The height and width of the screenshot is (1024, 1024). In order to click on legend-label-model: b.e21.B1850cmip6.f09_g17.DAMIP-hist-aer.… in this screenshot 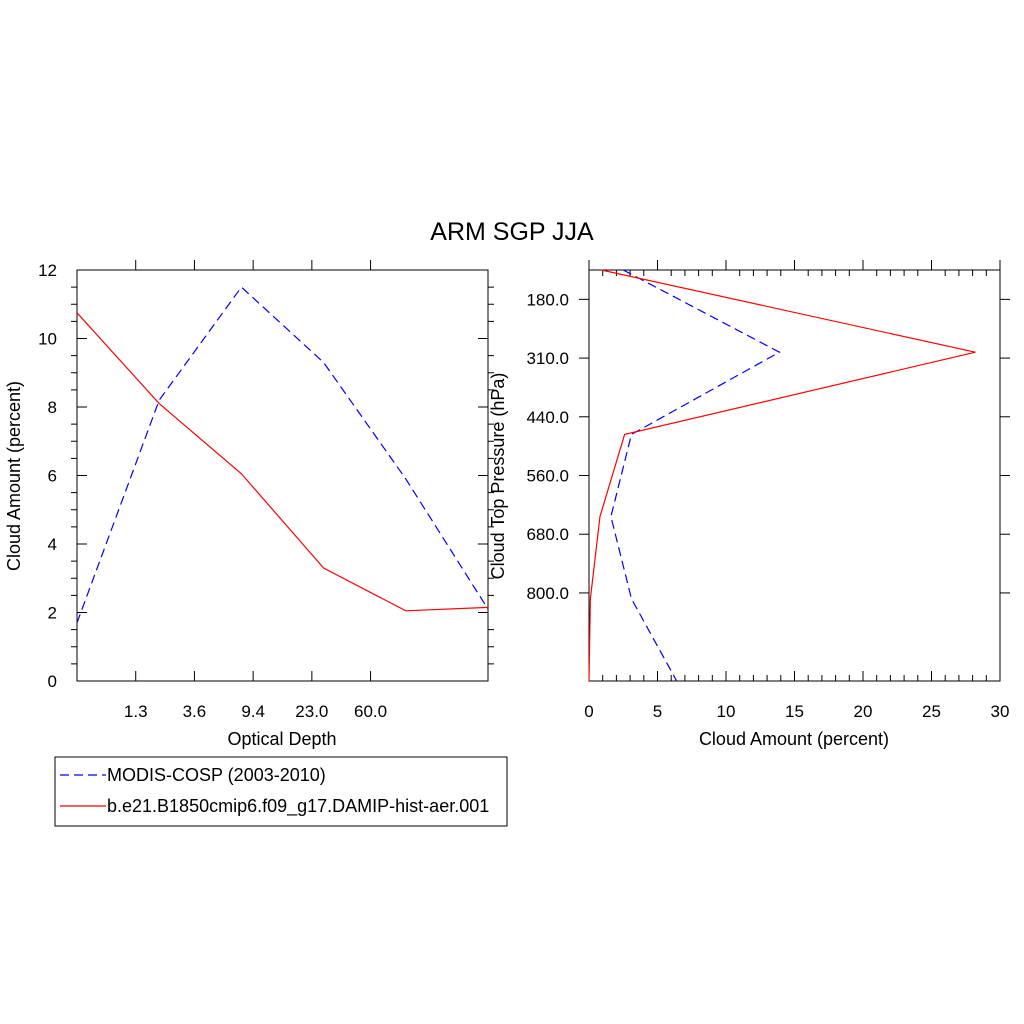, I will do `click(298, 806)`.